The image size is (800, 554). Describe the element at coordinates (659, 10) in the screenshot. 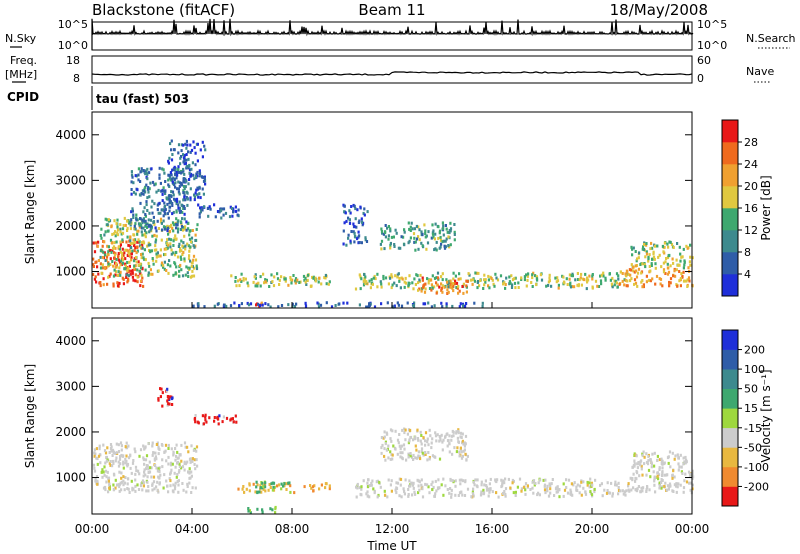

I see `date-title: 18/May/2008` at that location.